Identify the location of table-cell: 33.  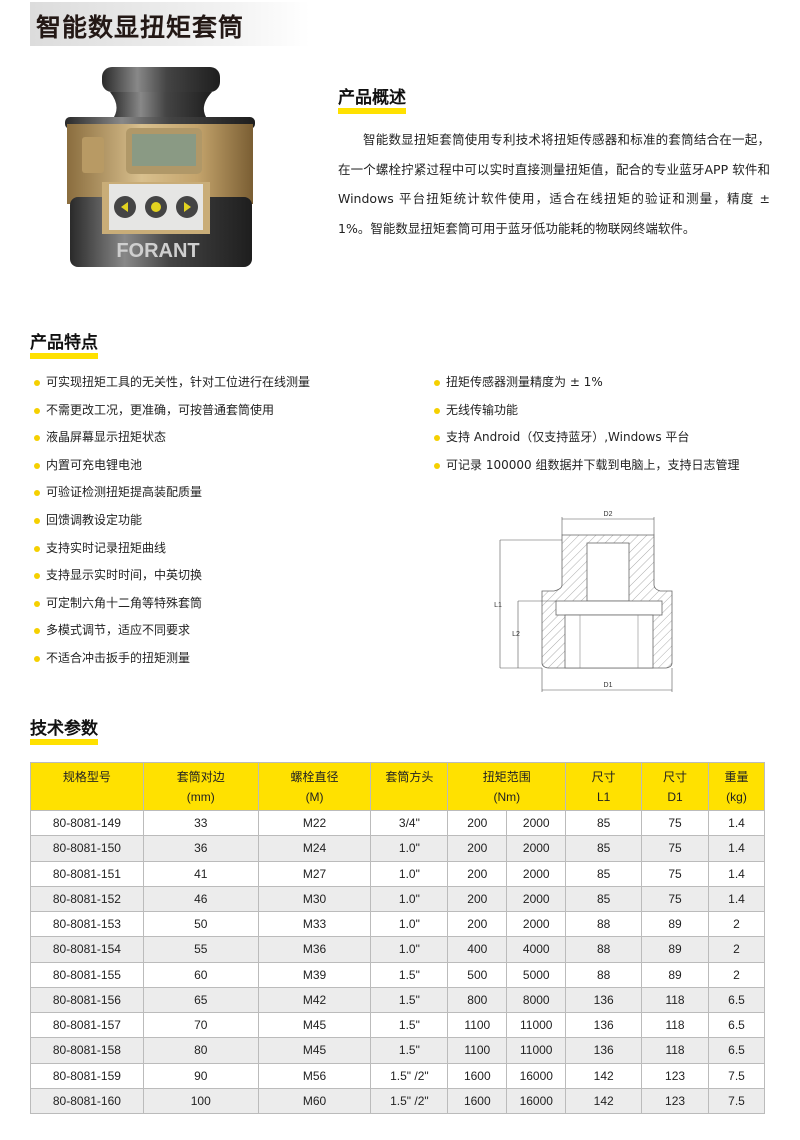
(200, 823).